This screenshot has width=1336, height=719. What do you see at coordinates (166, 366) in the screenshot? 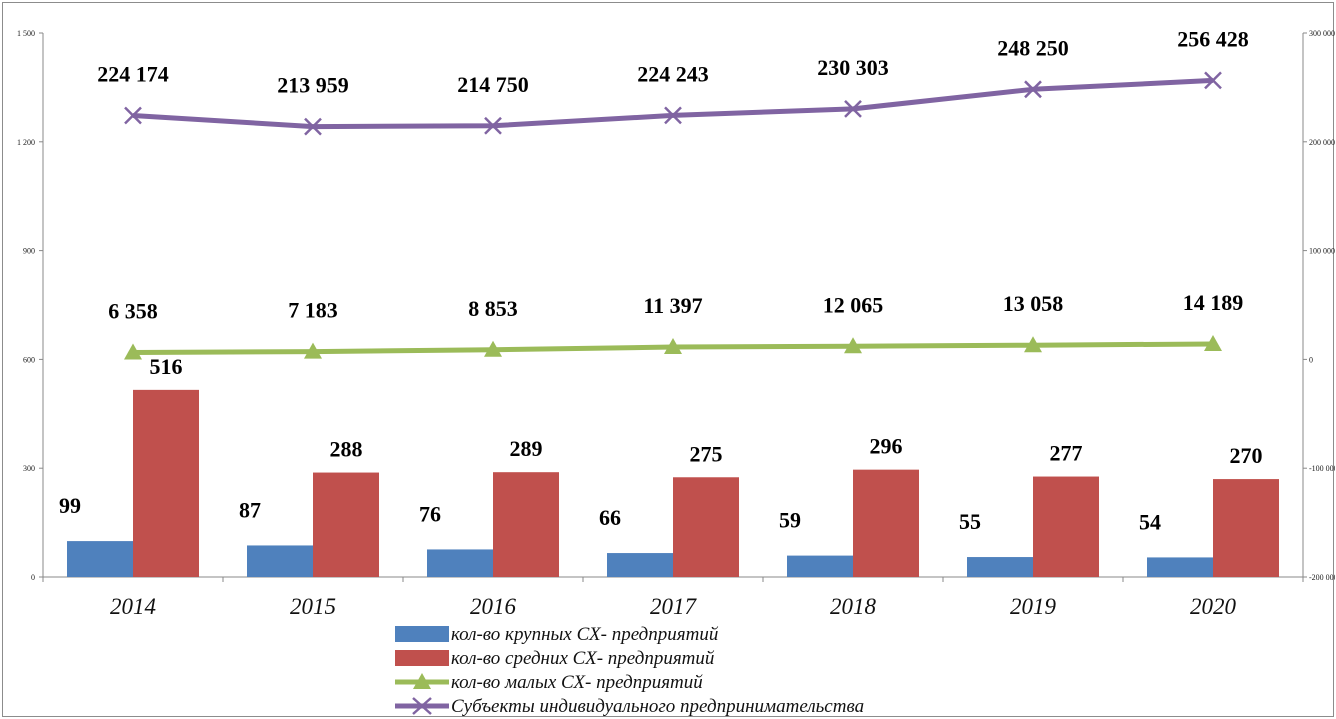
I see `bar-value-label: 516` at bounding box center [166, 366].